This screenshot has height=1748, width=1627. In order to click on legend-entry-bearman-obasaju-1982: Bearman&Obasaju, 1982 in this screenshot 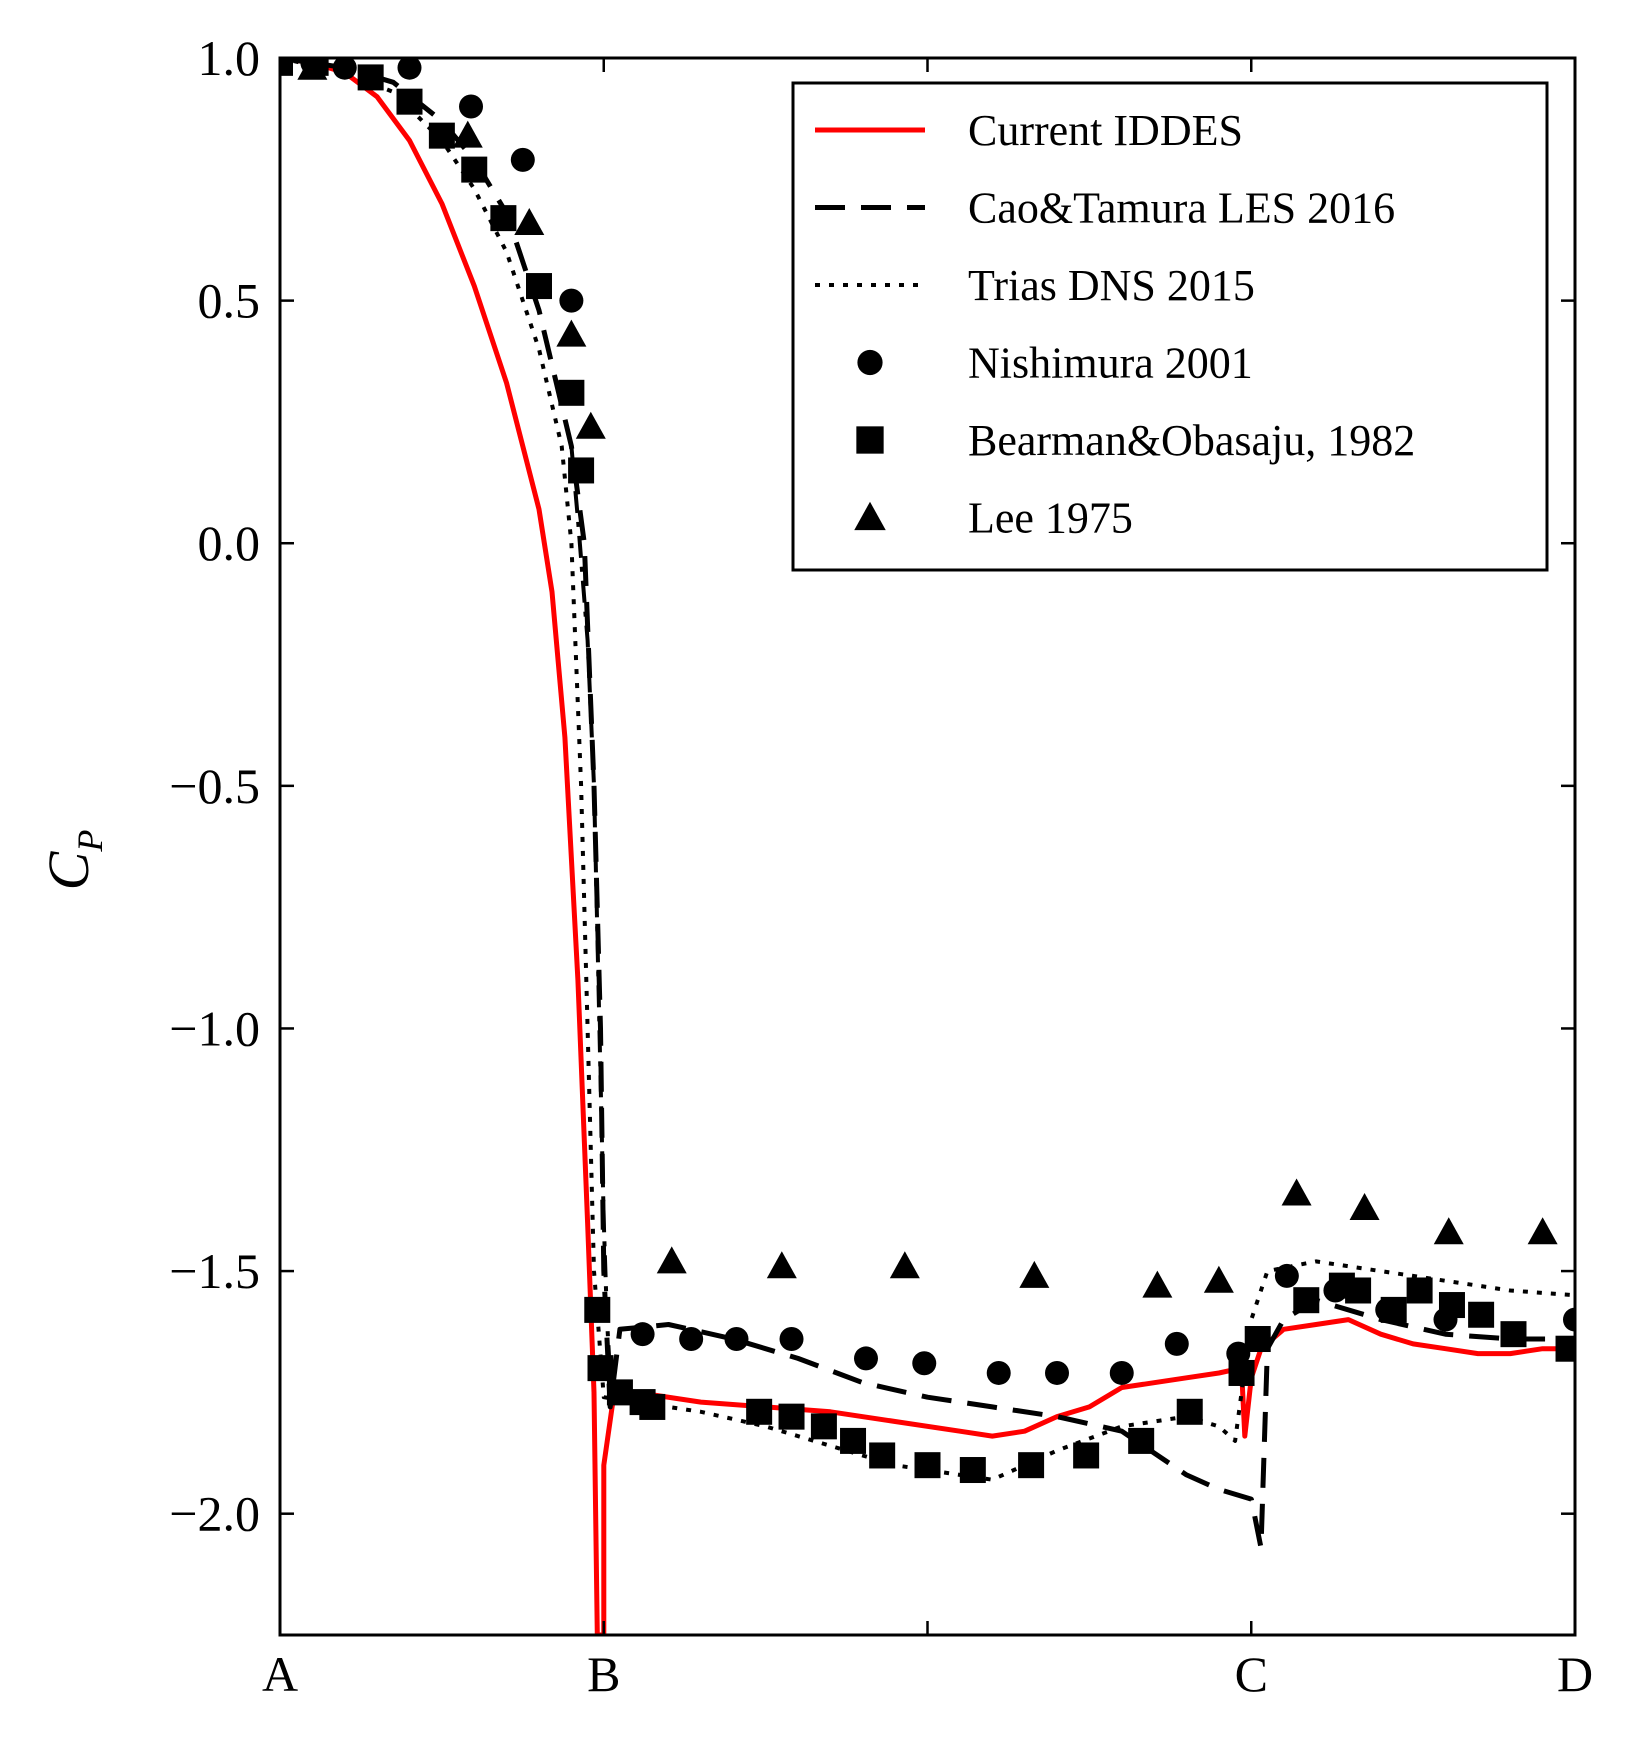, I will do `click(1135, 440)`.